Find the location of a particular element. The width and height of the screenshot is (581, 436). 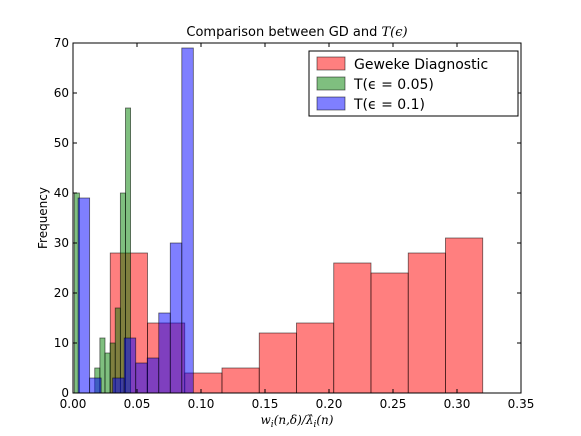

x-tick-label: 0.10 is located at coordinates (201, 404).